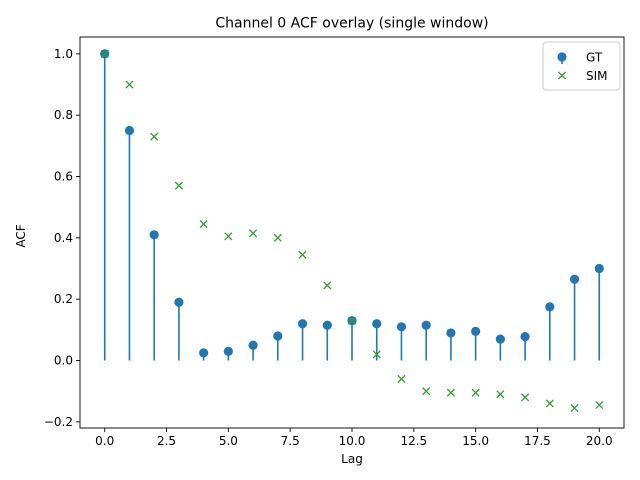 The image size is (640, 480). I want to click on legend-gt-dot, so click(562, 57).